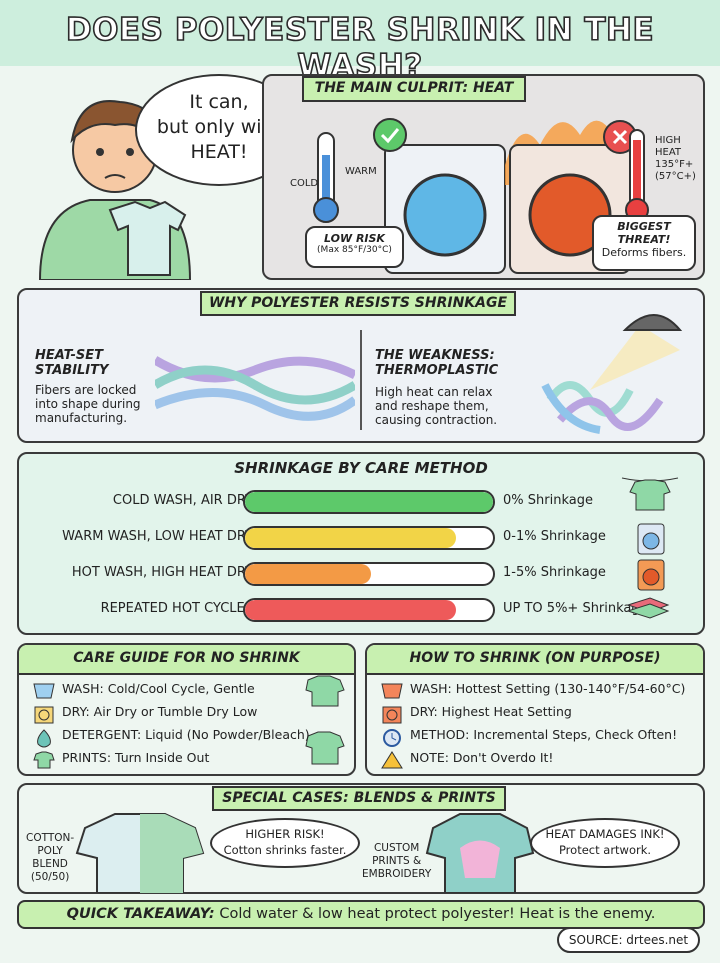  What do you see at coordinates (435, 355) in the screenshot?
I see `text-line: THE WEAKNESS:` at bounding box center [435, 355].